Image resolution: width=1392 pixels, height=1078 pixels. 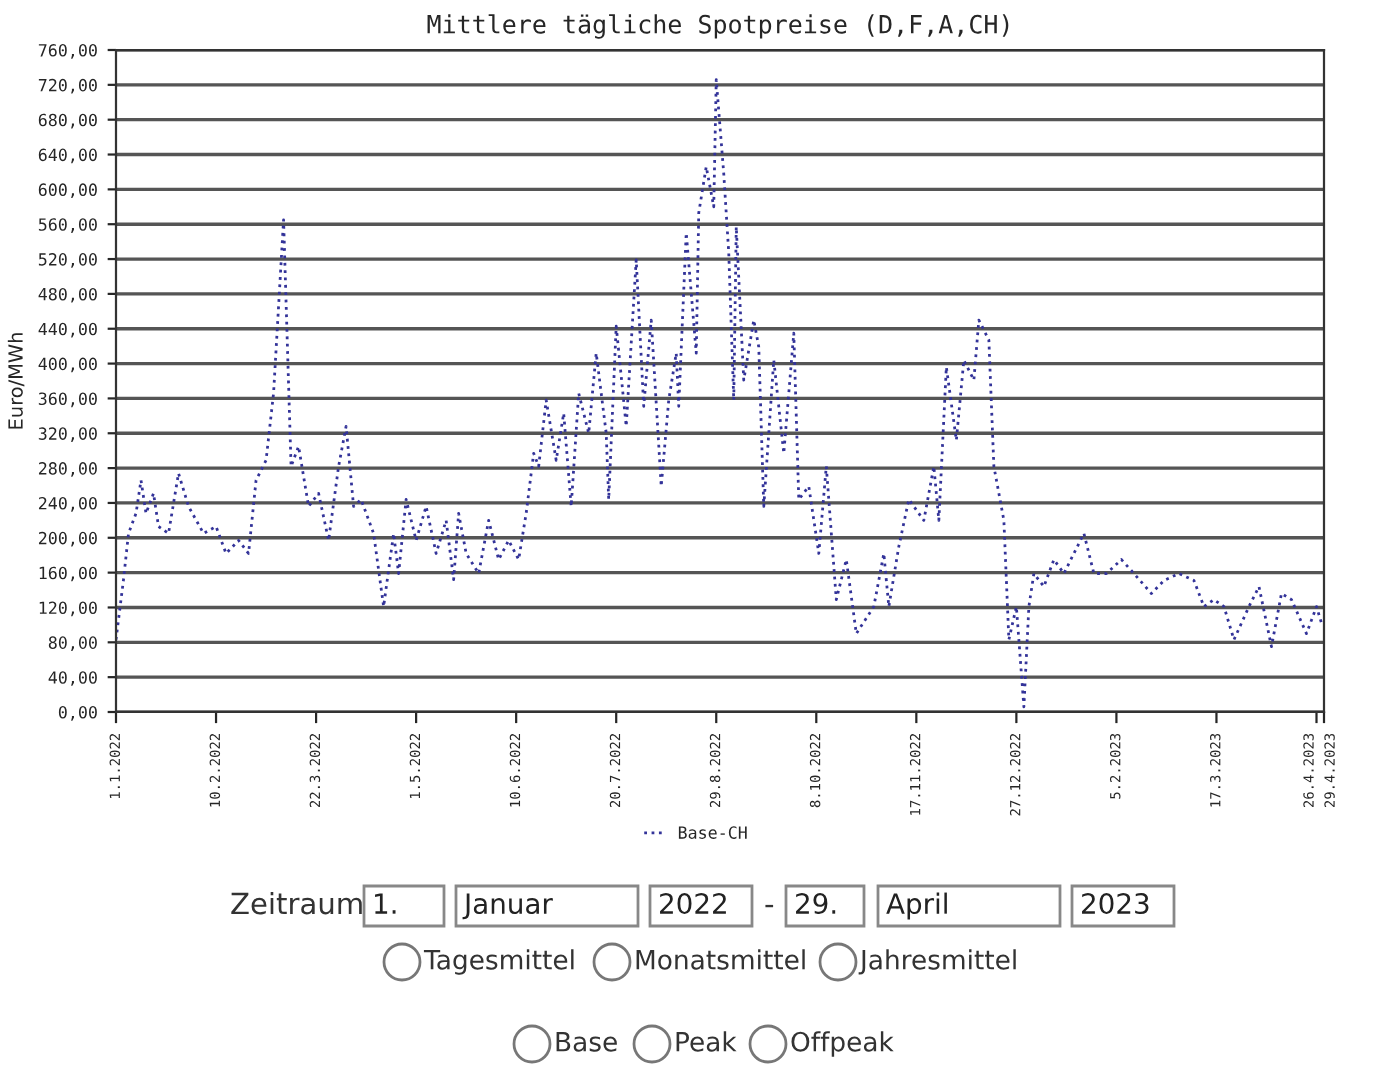 What do you see at coordinates (68, 609) in the screenshot?
I see `y-tick-label: 120,00` at bounding box center [68, 609].